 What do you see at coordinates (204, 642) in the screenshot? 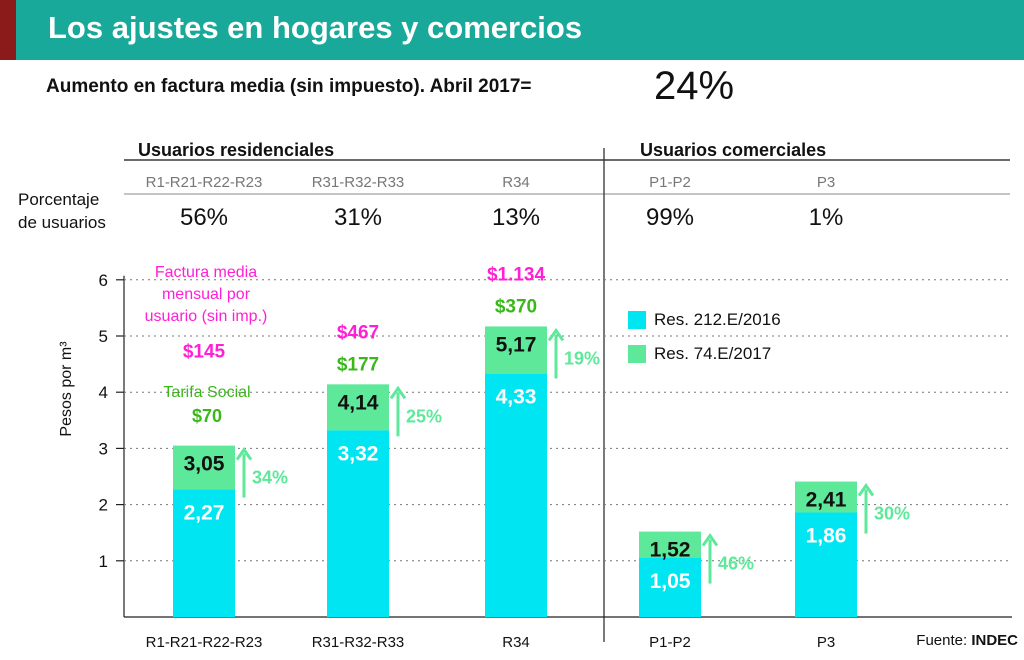
I see `x-tick-label: R1-R21-R22-R23` at bounding box center [204, 642].